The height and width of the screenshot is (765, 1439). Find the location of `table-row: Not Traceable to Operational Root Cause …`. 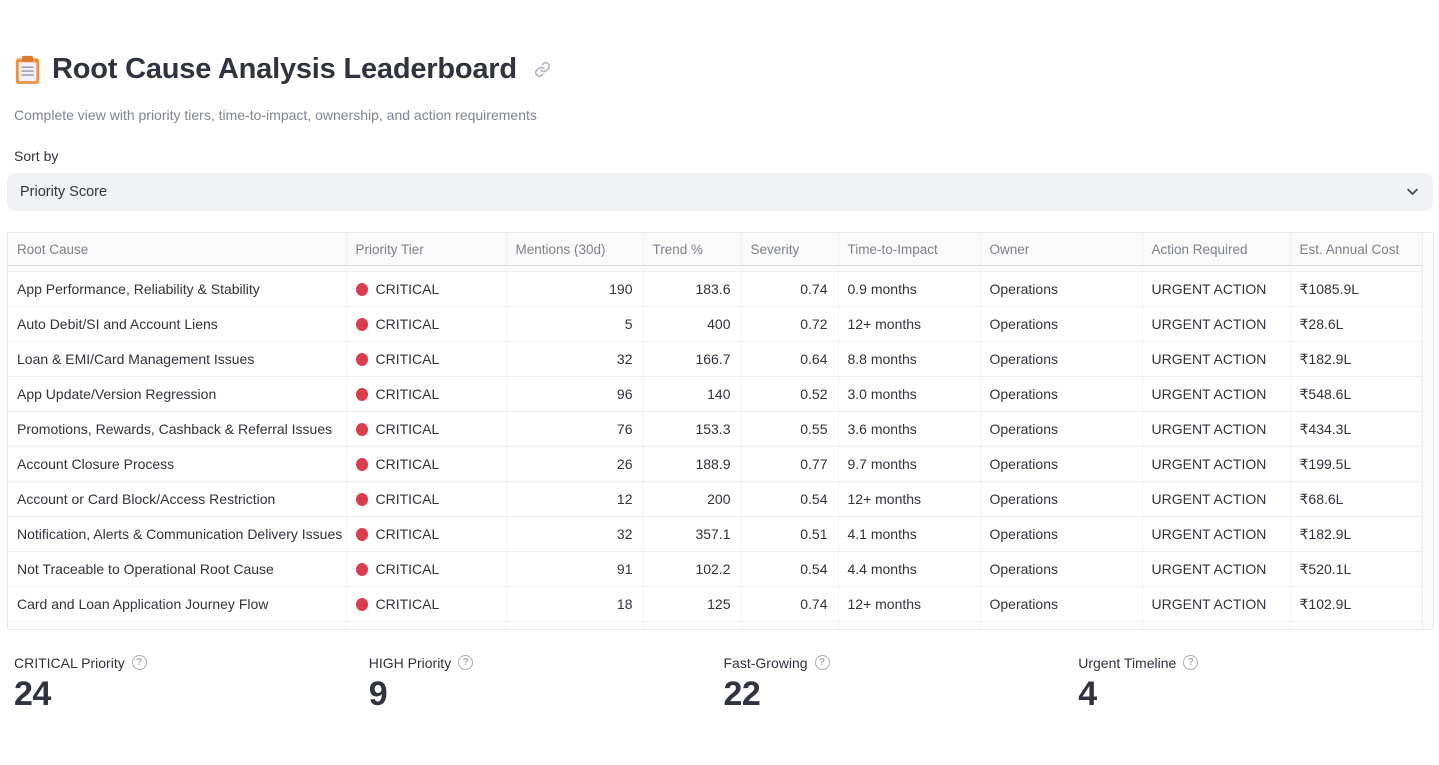

table-row: Not Traceable to Operational Root Cause … is located at coordinates (715, 569).